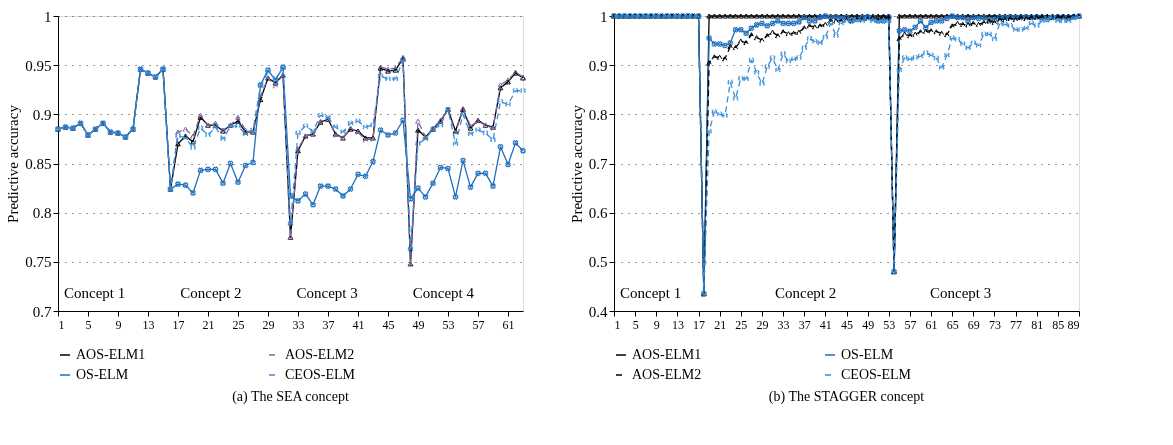 The image size is (1173, 445). What do you see at coordinates (1016, 324) in the screenshot?
I see `x-tick-label: 77` at bounding box center [1016, 324].